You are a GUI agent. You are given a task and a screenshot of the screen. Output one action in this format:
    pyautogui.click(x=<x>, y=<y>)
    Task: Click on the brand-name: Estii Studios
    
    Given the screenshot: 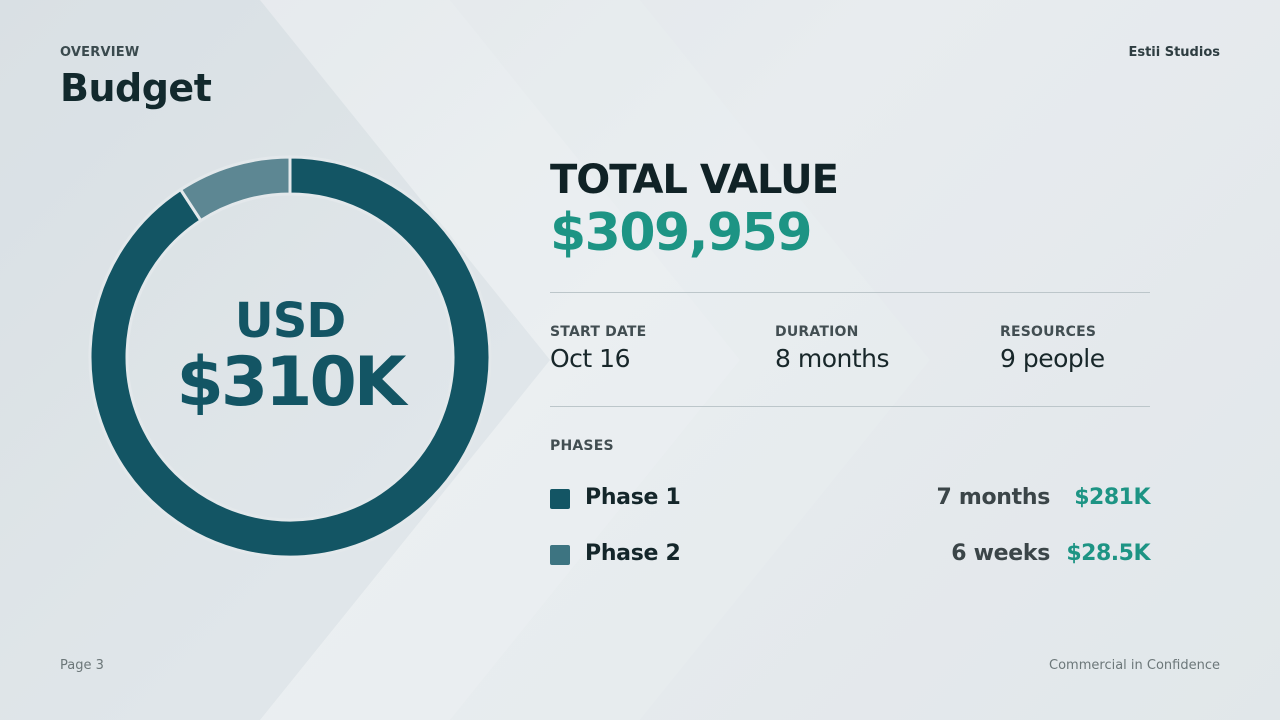 What is the action you would take?
    pyautogui.click(x=1174, y=52)
    